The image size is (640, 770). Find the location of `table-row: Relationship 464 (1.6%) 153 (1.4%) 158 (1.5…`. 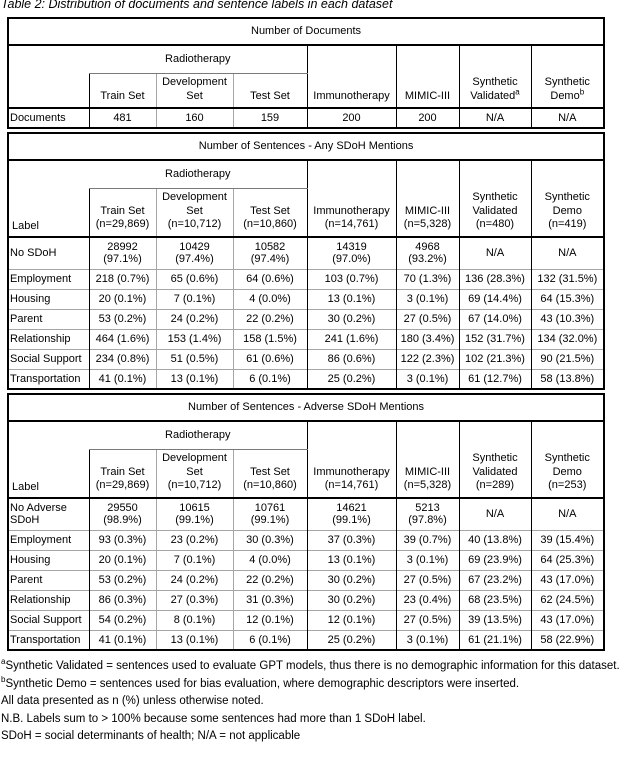

table-row: Relationship 464 (1.6%) 153 (1.4%) 158 (1.5… is located at coordinates (306, 338).